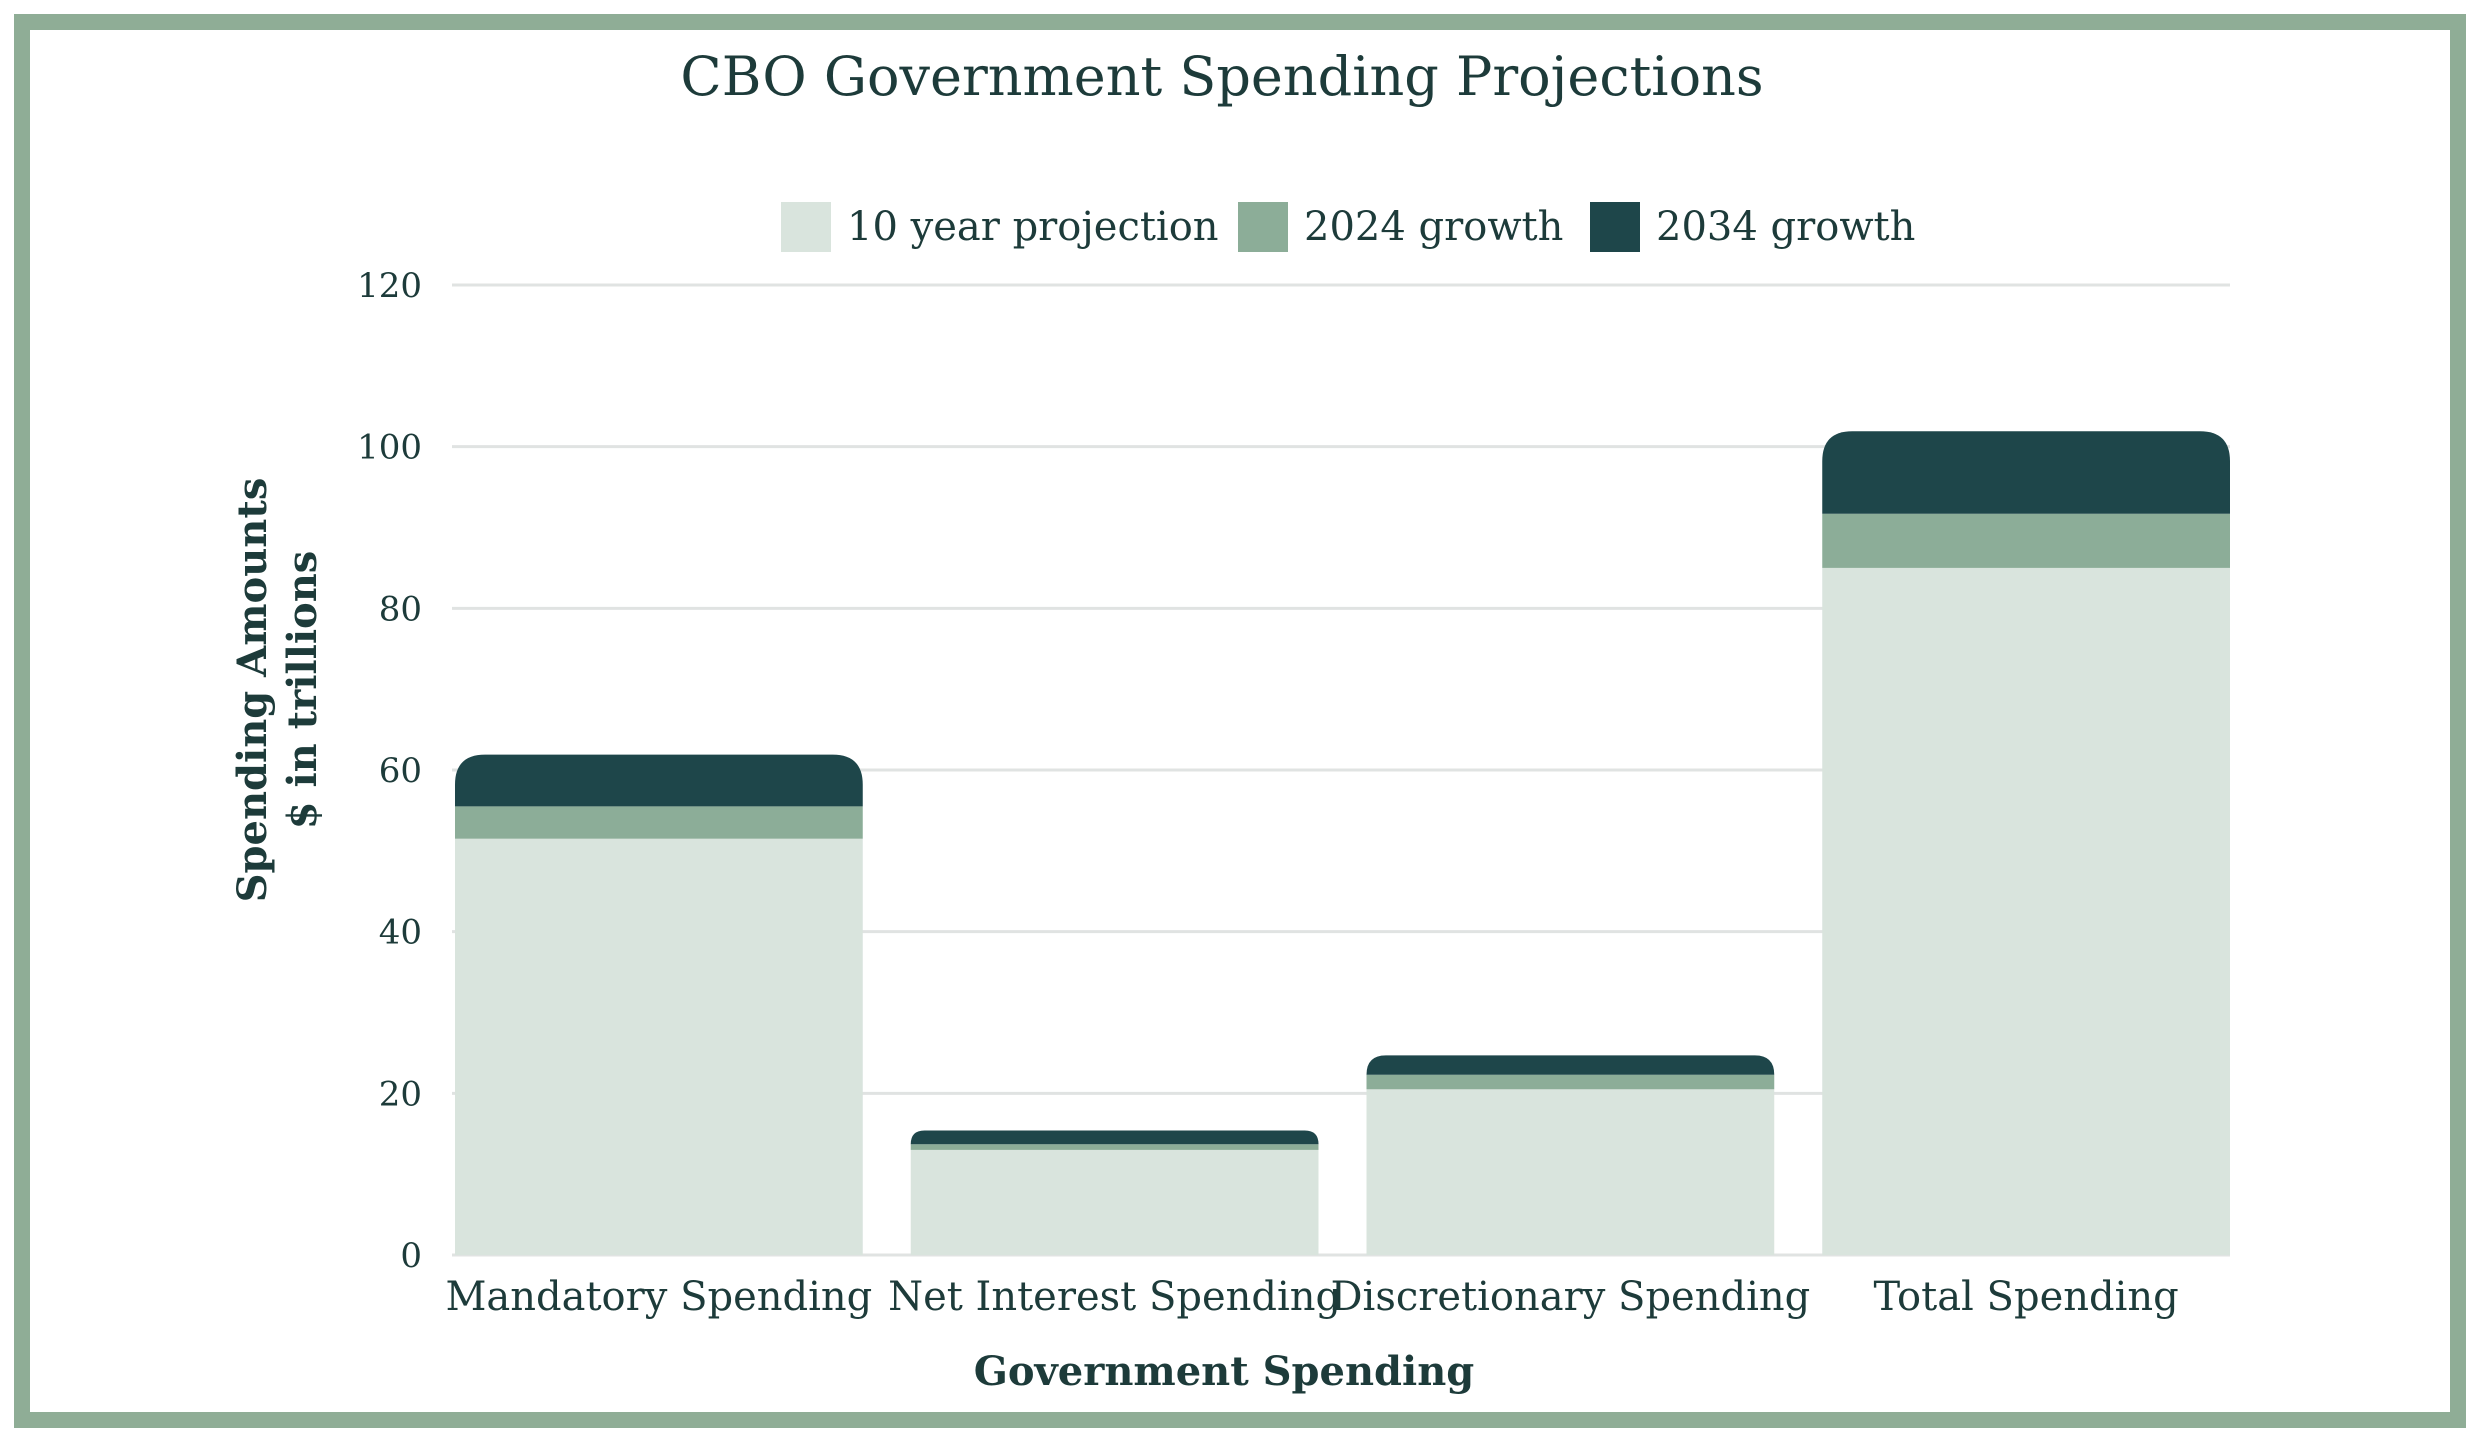 The width and height of the screenshot is (2482, 1446). Describe the element at coordinates (389, 448) in the screenshot. I see `y-tick-label: 100` at that location.